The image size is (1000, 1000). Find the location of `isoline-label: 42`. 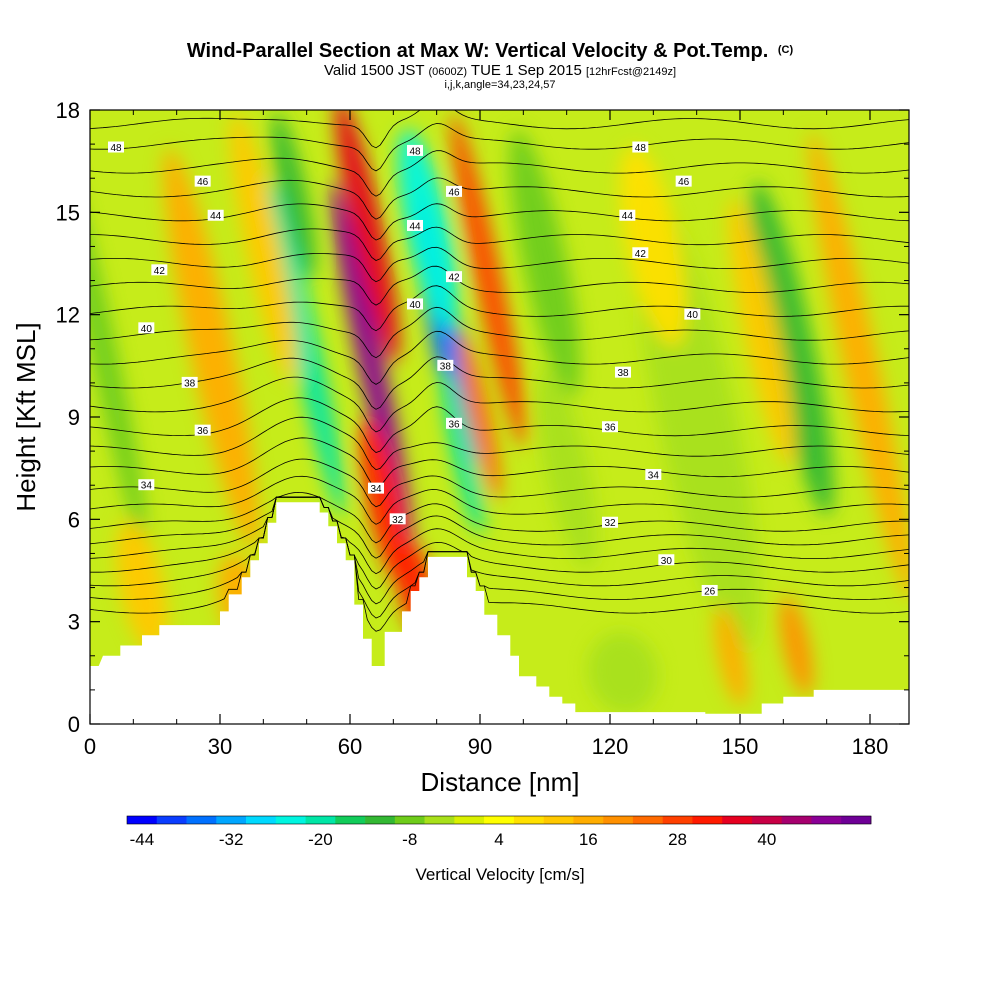

isoline-label: 42 is located at coordinates (454, 277).